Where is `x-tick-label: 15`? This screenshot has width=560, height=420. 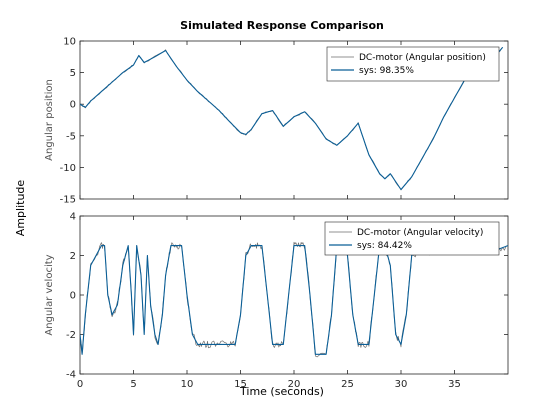 x-tick-label: 15 is located at coordinates (240, 384).